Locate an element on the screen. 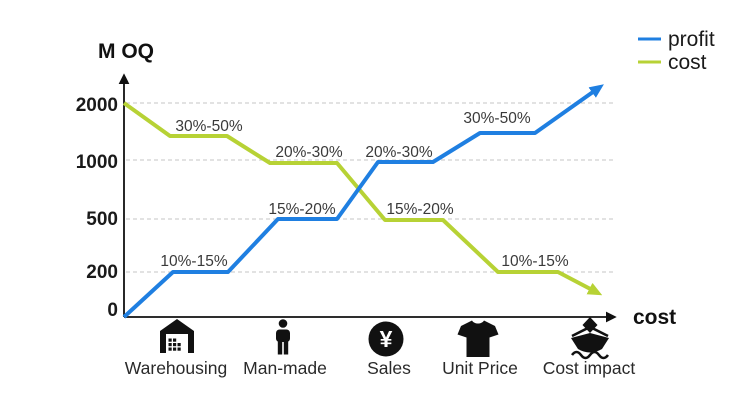 The width and height of the screenshot is (750, 400). legend-cost-label: cost is located at coordinates (687, 62).